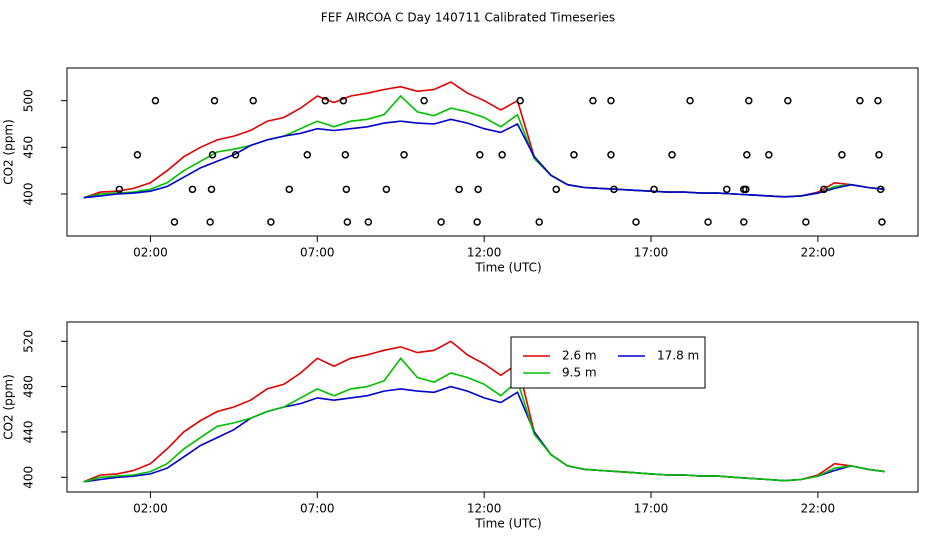 The width and height of the screenshot is (936, 540). Describe the element at coordinates (579, 356) in the screenshot. I see `legend-label: 2.6 m` at that location.